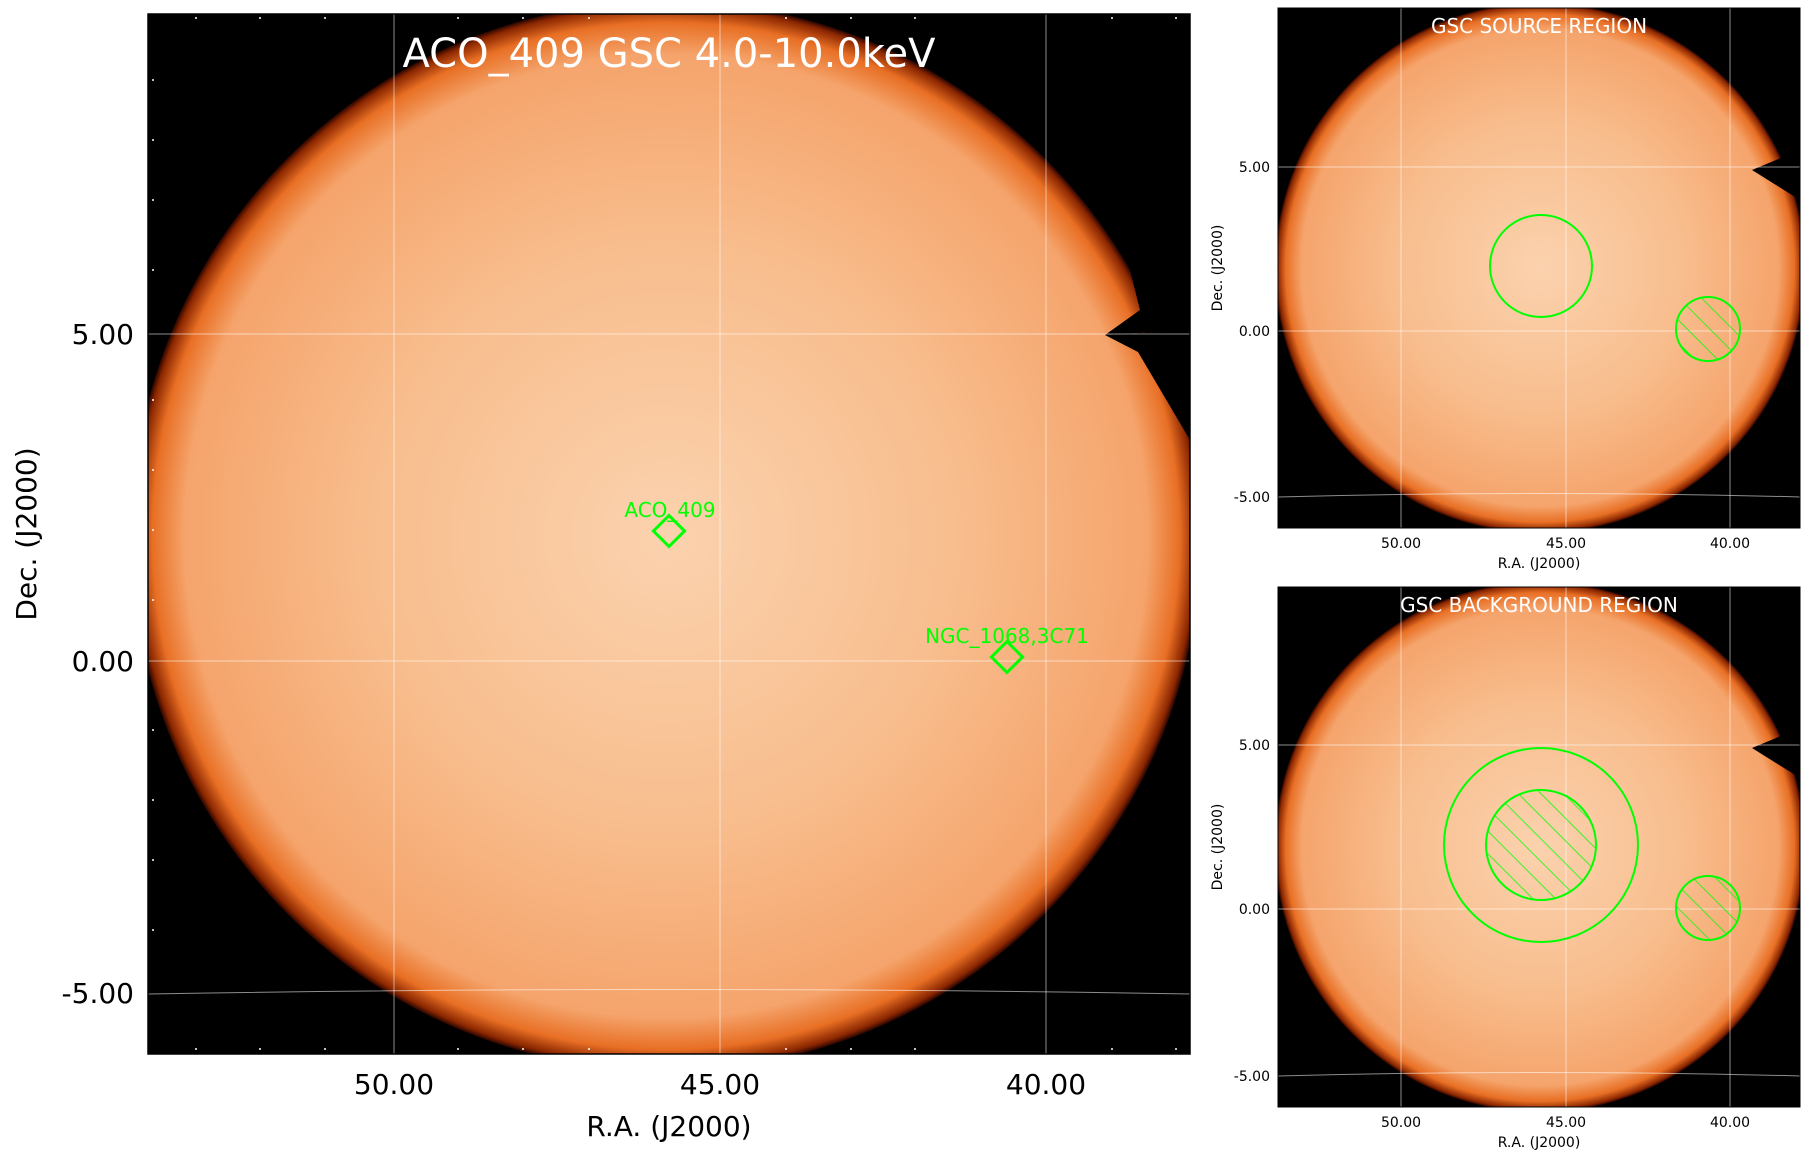 This screenshot has width=1803, height=1156. What do you see at coordinates (720, 1084) in the screenshot?
I see `main-xtick-45: 45.00` at bounding box center [720, 1084].